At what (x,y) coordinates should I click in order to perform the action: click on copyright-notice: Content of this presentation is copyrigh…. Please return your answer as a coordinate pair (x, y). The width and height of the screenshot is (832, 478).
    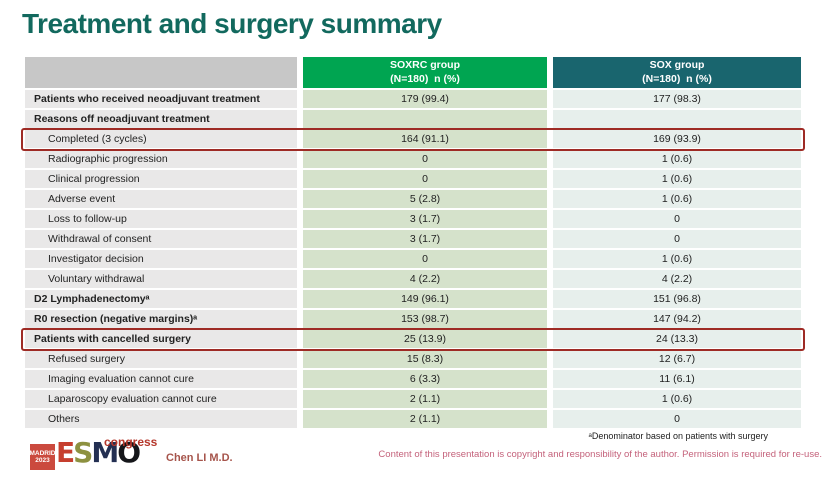
    Looking at the image, I should click on (600, 454).